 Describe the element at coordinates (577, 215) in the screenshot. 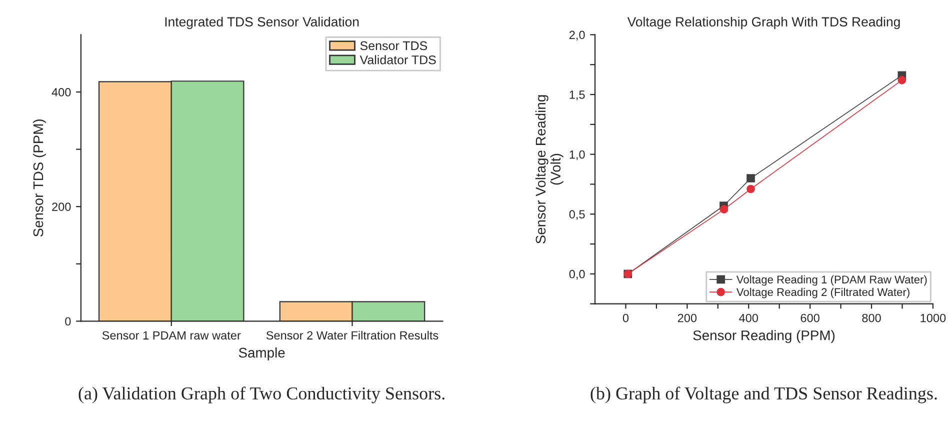

I see `y-tick-label: 0,5` at that location.